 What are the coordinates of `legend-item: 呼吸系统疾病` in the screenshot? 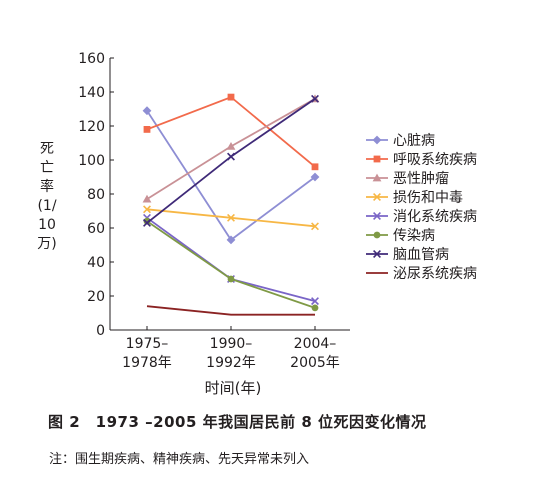 It's located at (421, 160).